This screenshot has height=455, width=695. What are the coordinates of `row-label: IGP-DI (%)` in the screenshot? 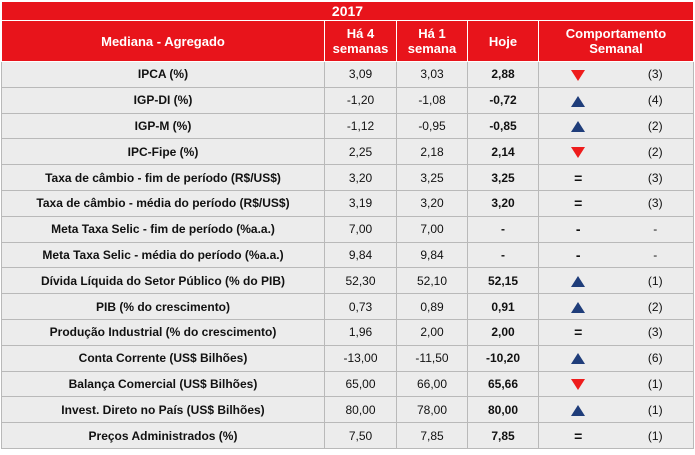 It's located at (163, 100).